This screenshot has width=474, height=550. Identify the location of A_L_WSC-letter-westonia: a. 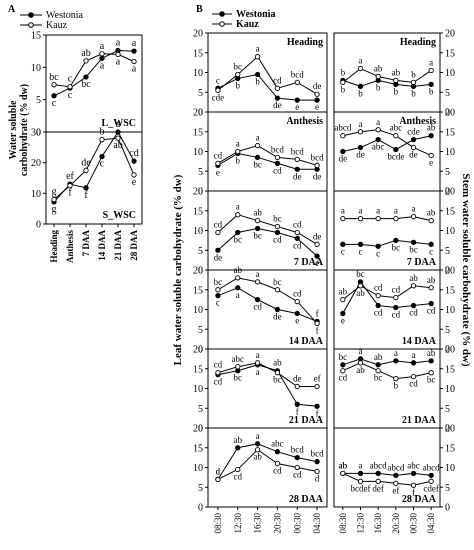
(118, 43).